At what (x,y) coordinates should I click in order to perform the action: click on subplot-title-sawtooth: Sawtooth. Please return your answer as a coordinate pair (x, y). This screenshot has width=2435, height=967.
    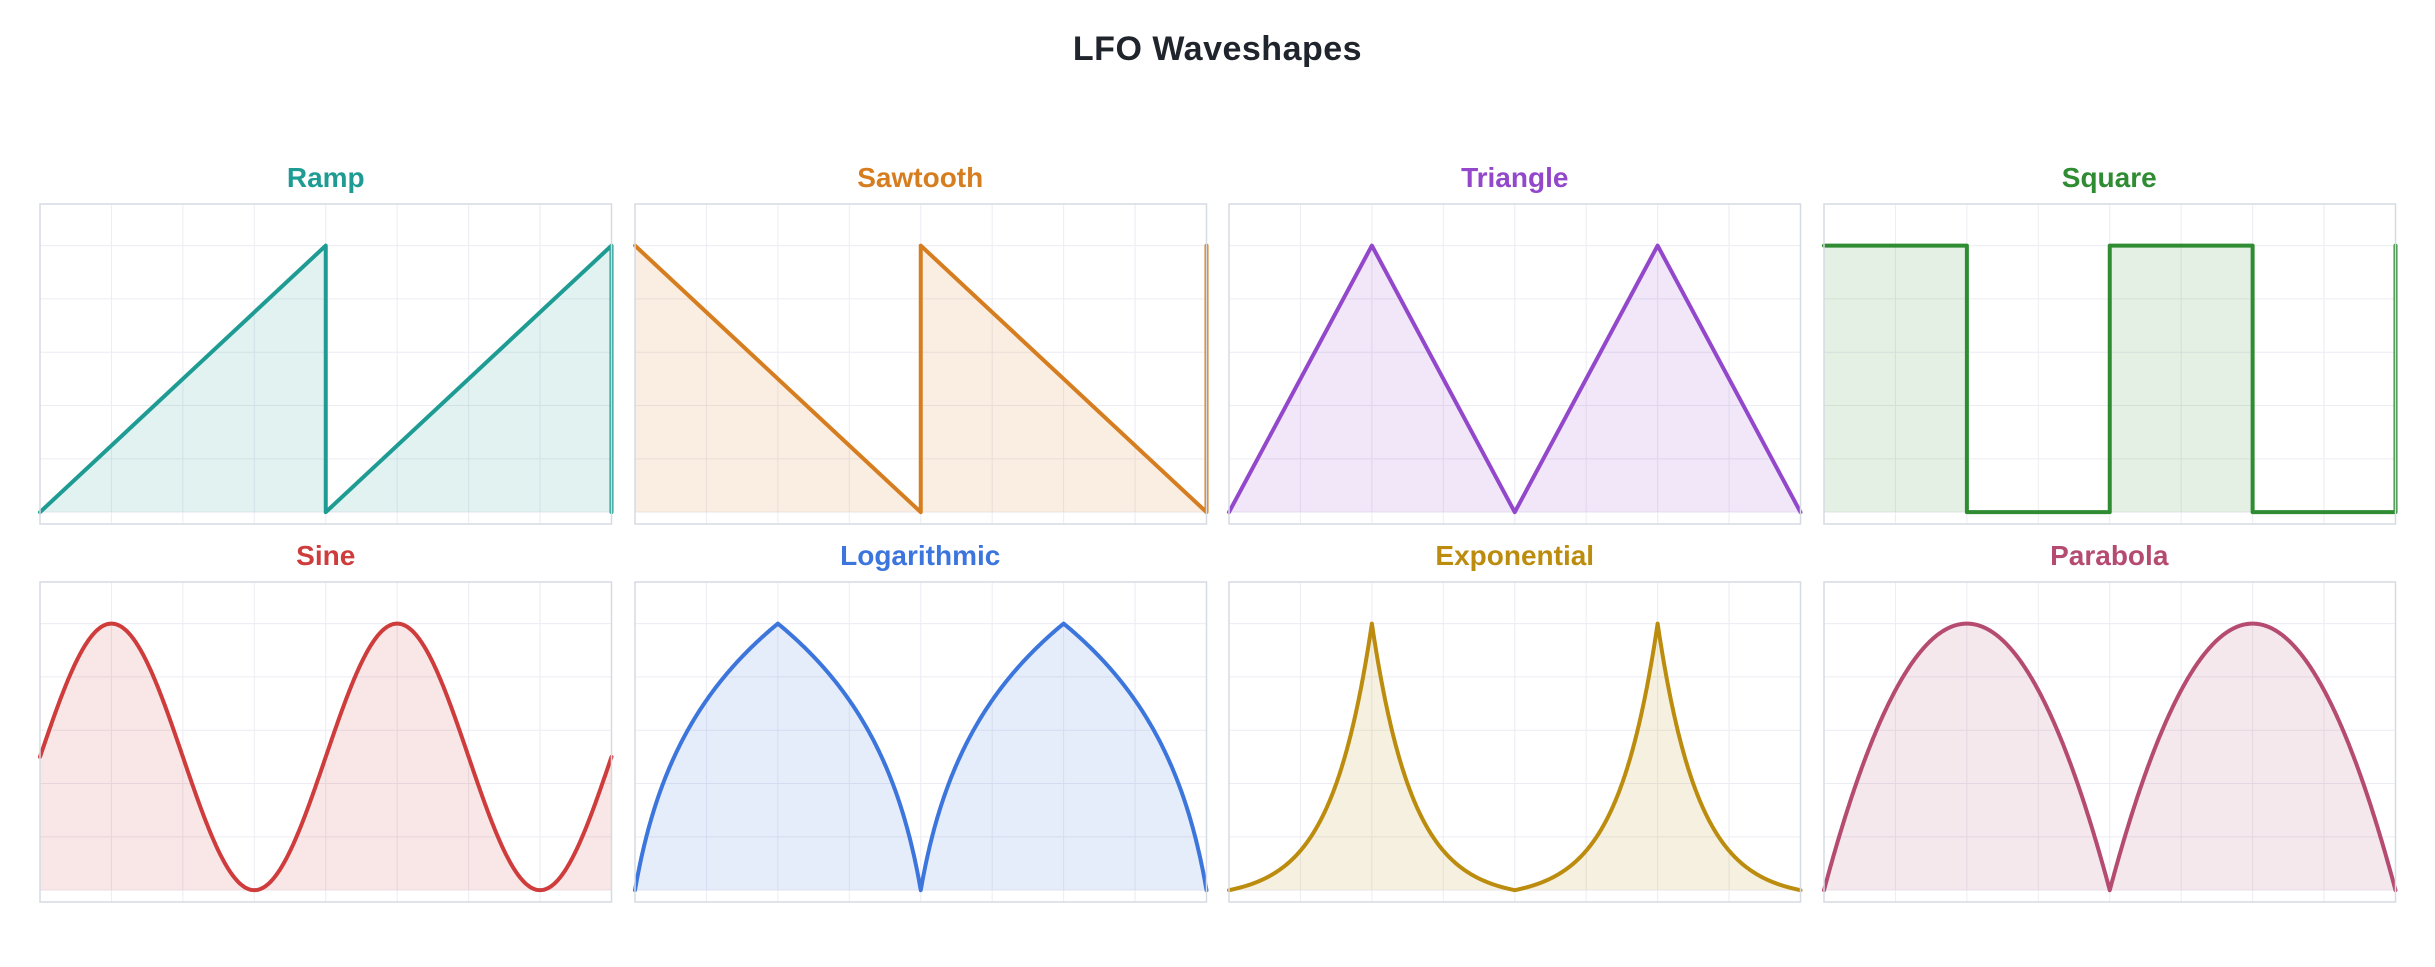
    Looking at the image, I should click on (920, 177).